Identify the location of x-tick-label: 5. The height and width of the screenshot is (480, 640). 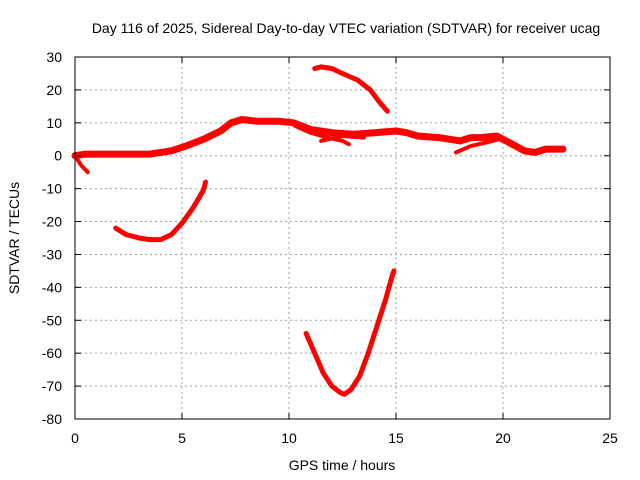
(182, 438).